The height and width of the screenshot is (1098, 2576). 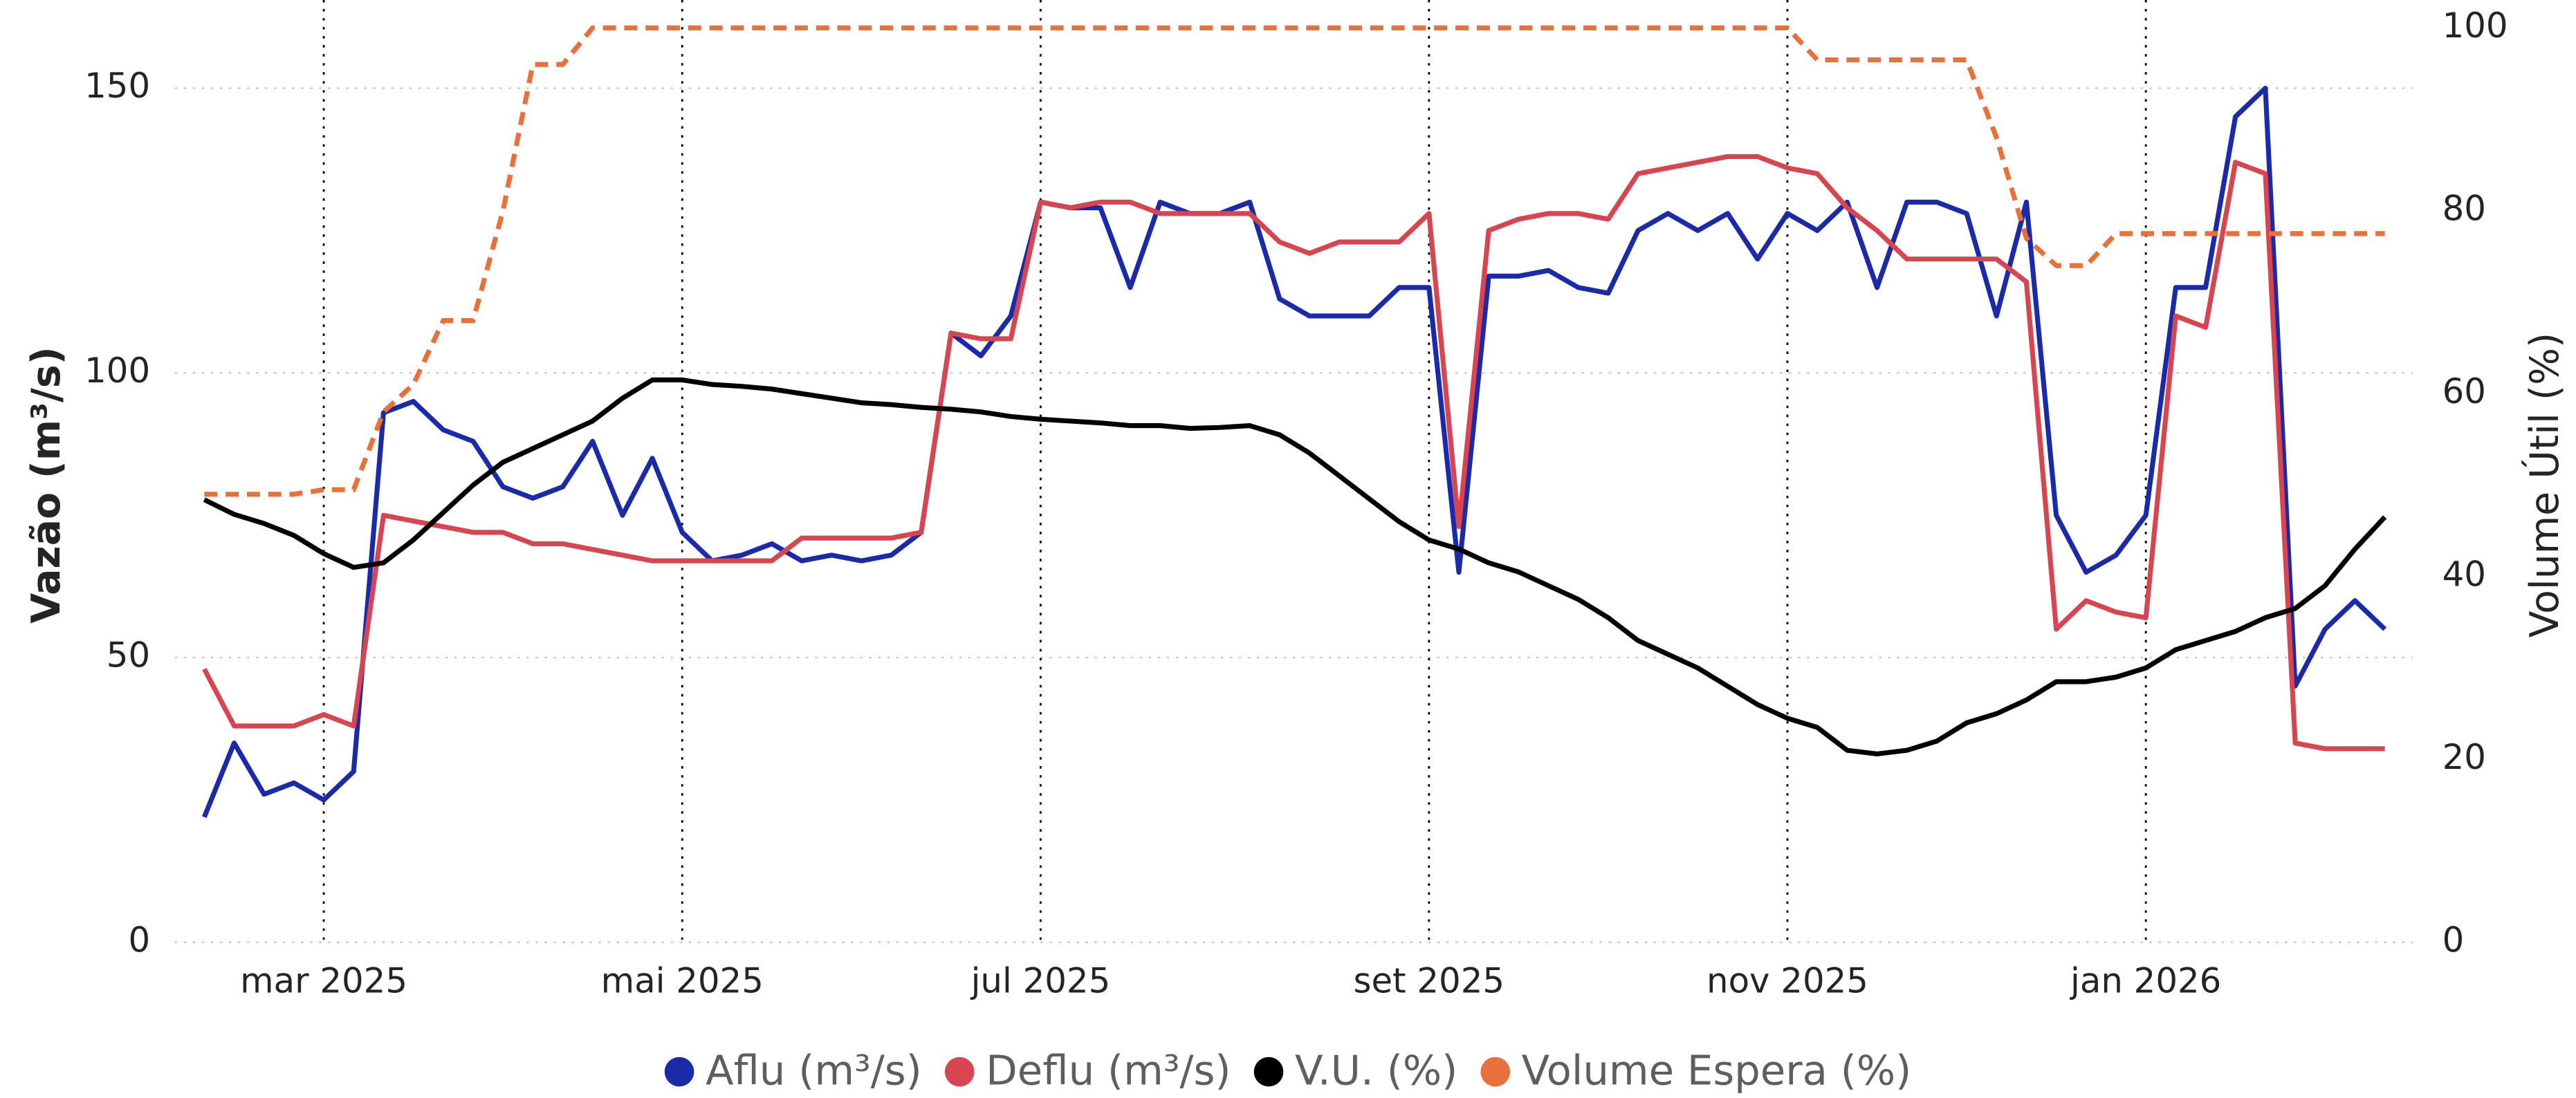 What do you see at coordinates (323, 981) in the screenshot?
I see `x-tick-label: mar 2025` at bounding box center [323, 981].